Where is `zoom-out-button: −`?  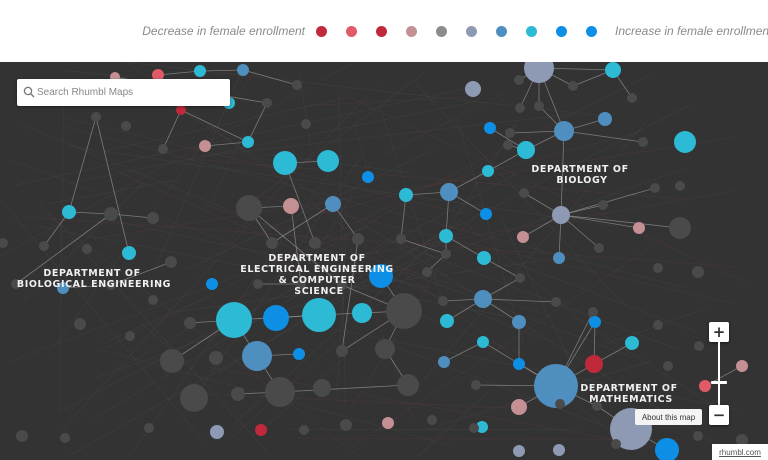 zoom-out-button: − is located at coordinates (719, 415).